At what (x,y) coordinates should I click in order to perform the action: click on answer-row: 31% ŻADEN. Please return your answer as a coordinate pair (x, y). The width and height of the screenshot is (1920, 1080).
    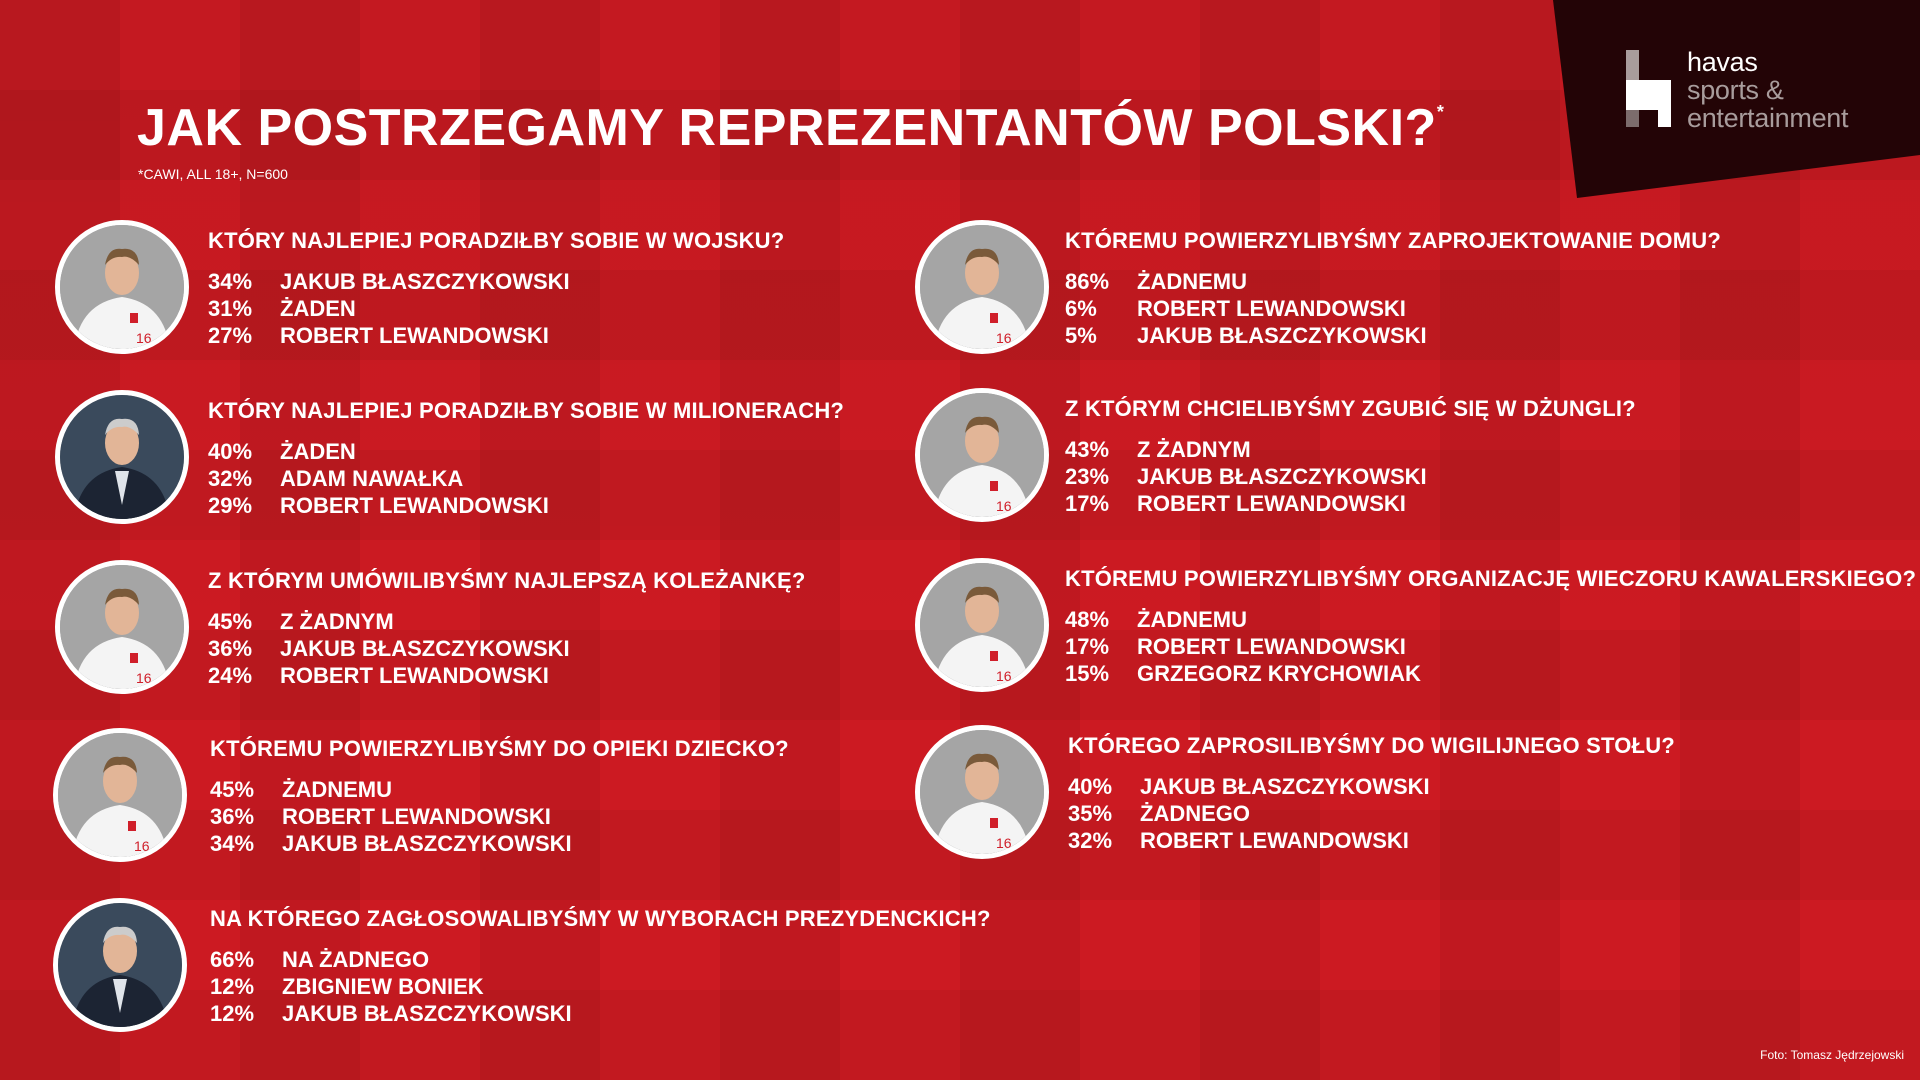
    Looking at the image, I should click on (389, 308).